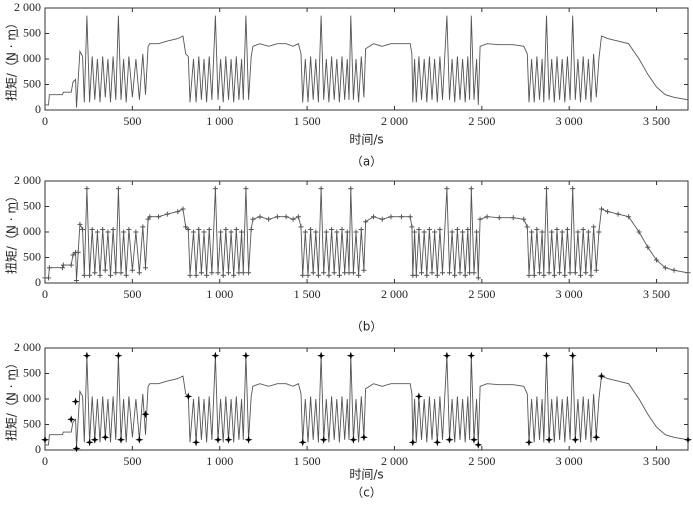 This screenshot has width=693, height=507. I want to click on panel-caption: （a）, so click(366, 162).